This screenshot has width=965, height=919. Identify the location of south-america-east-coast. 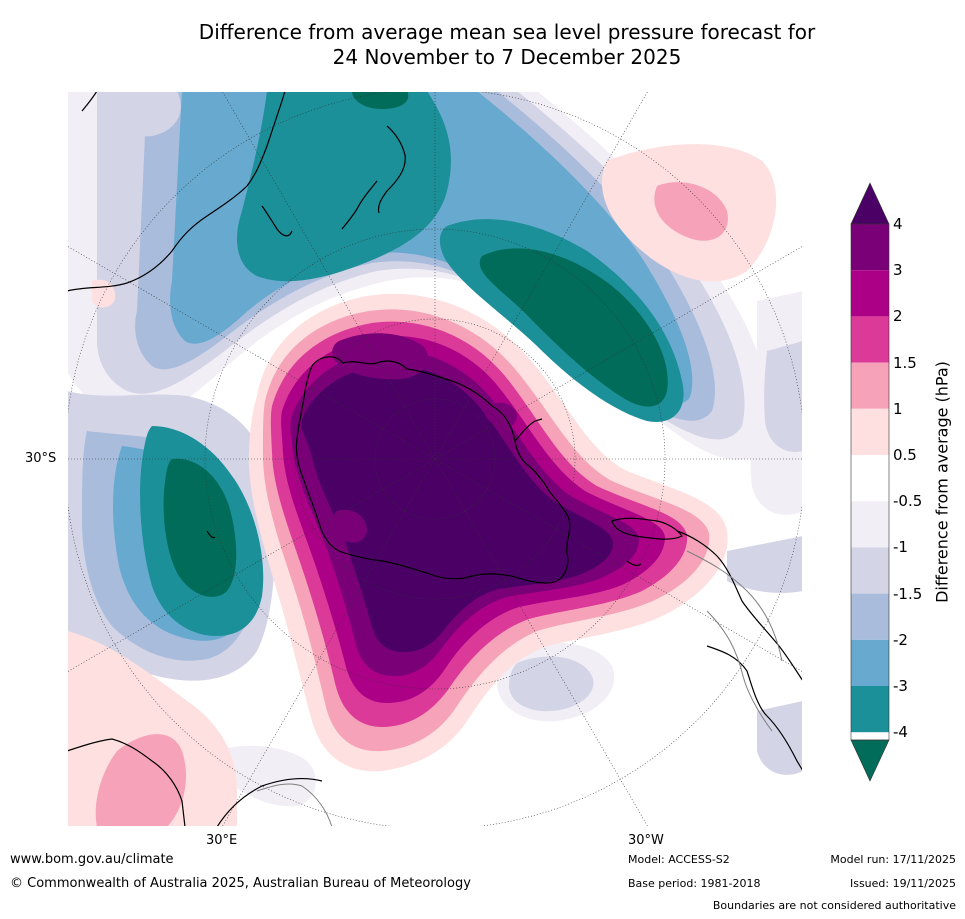
(754, 708).